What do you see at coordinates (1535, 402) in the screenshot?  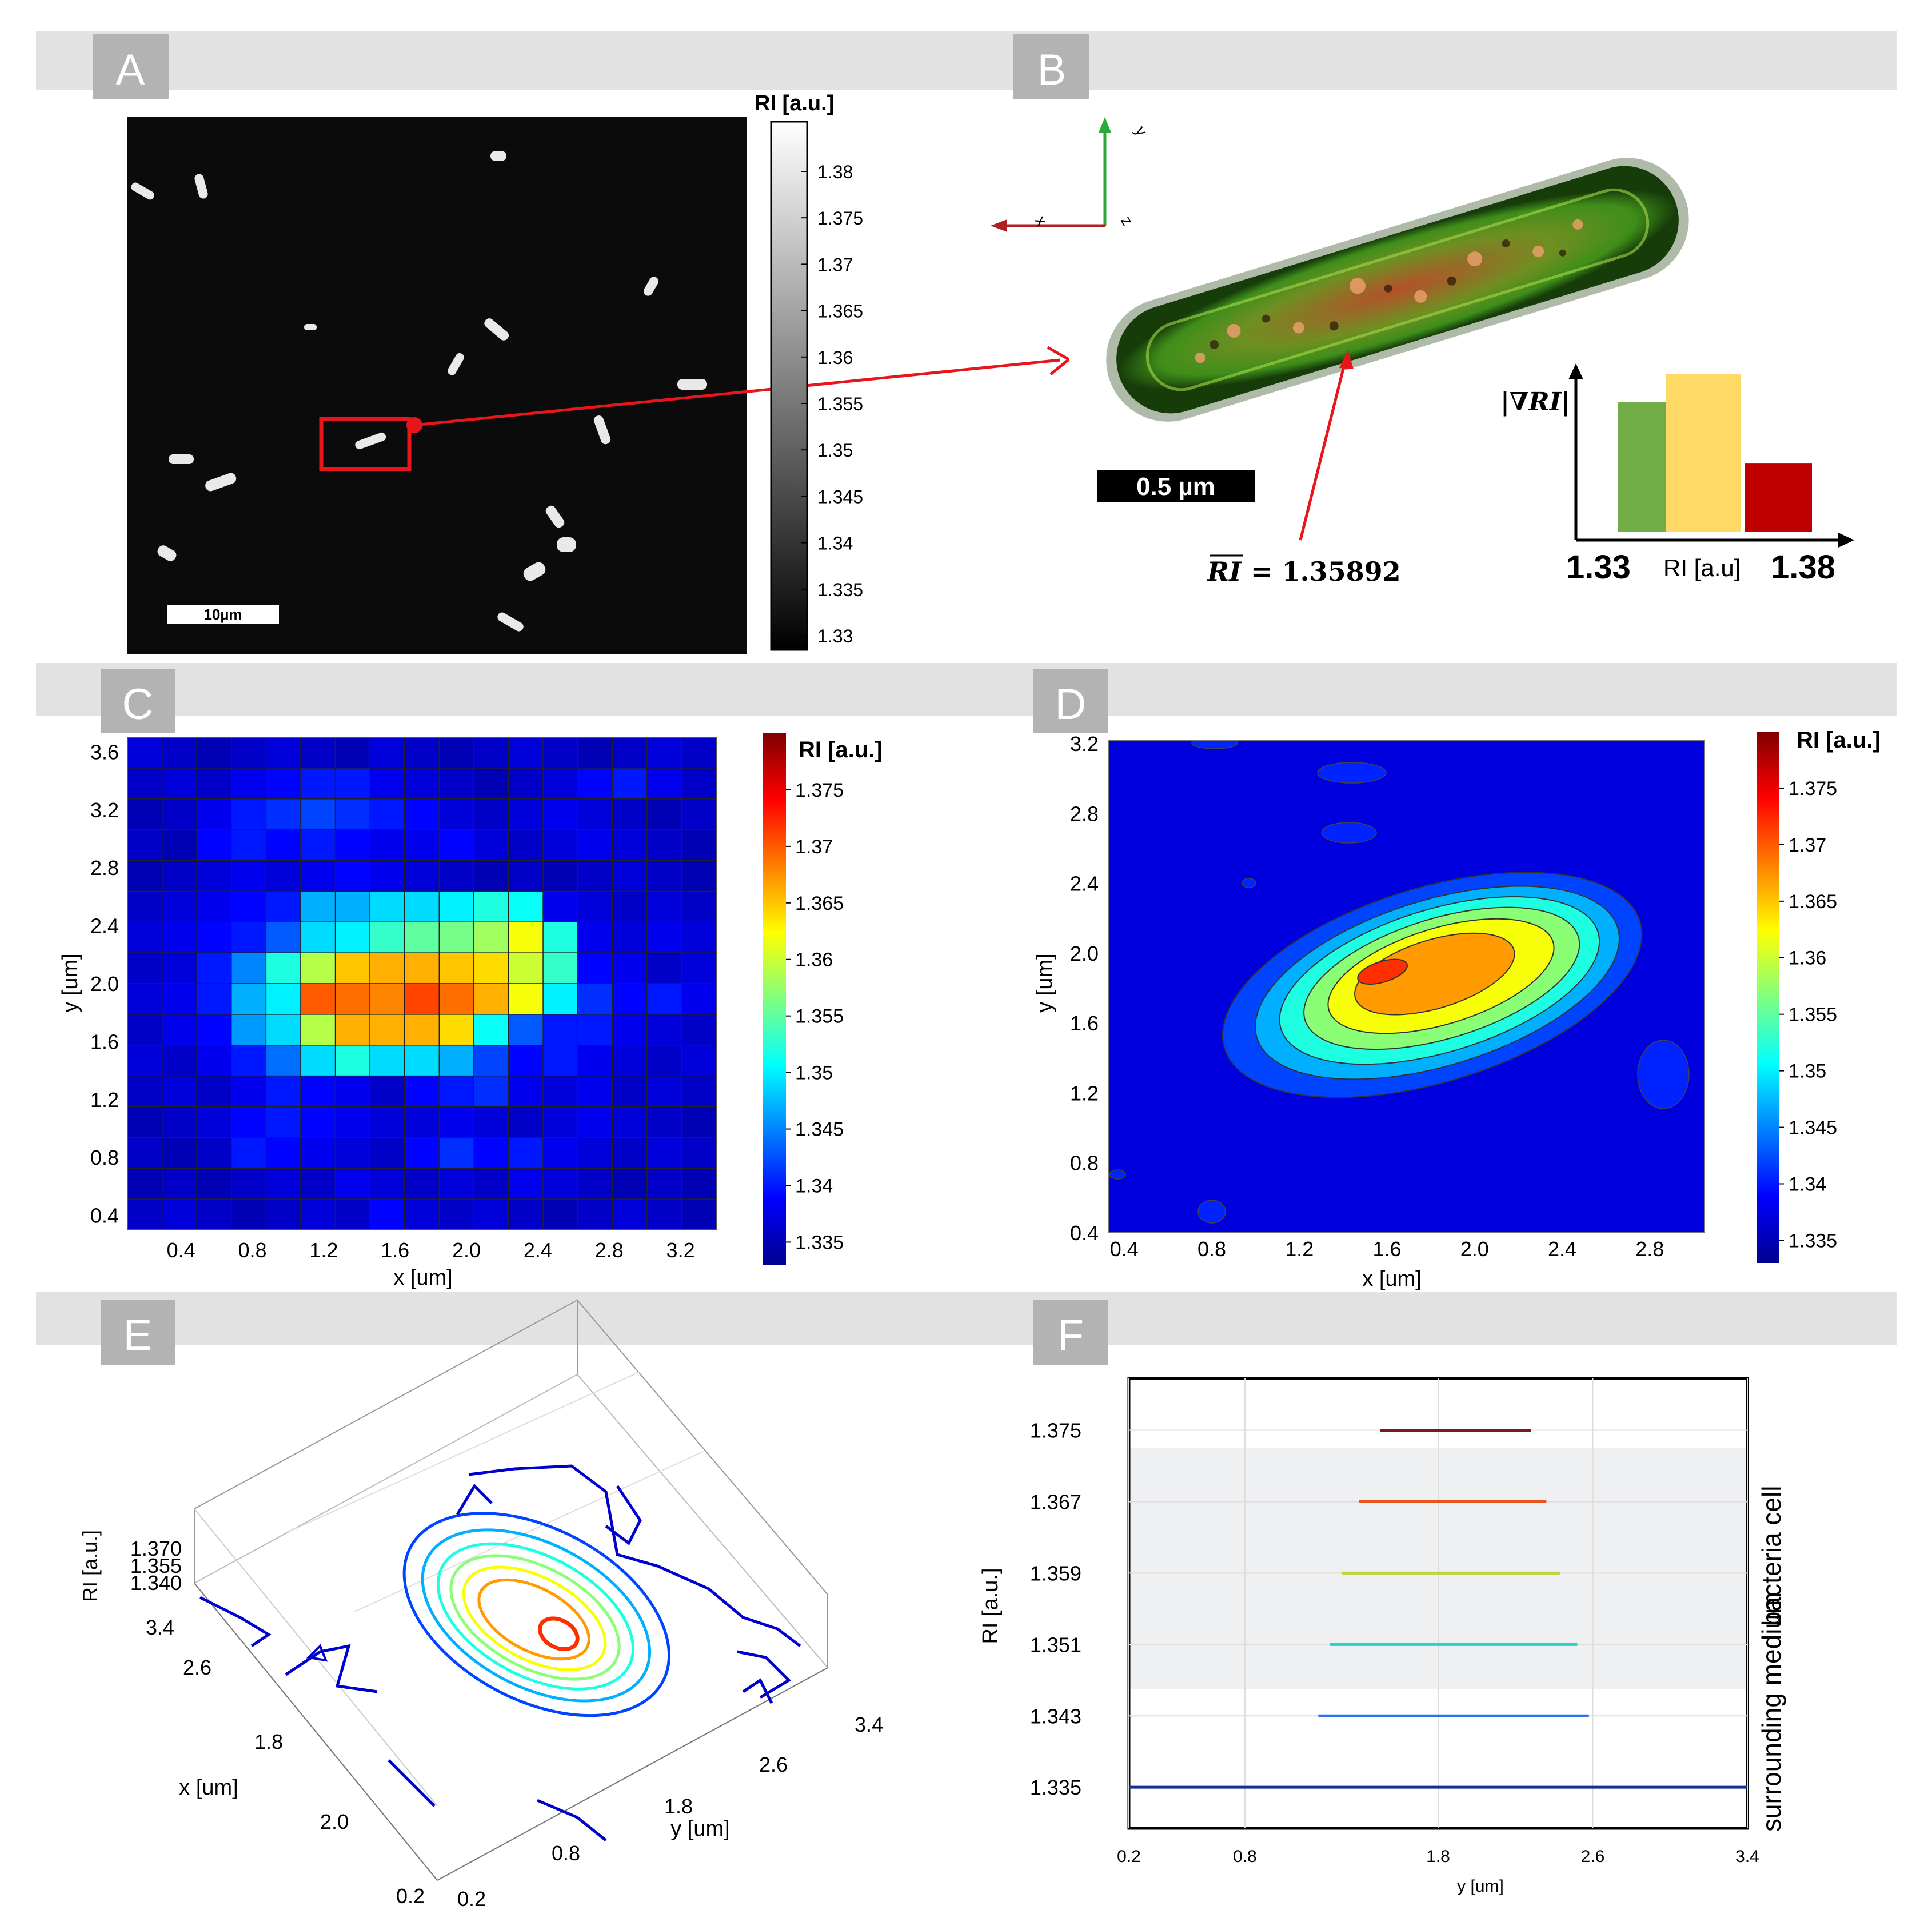 I see `gradient-label: |∇RI|` at bounding box center [1535, 402].